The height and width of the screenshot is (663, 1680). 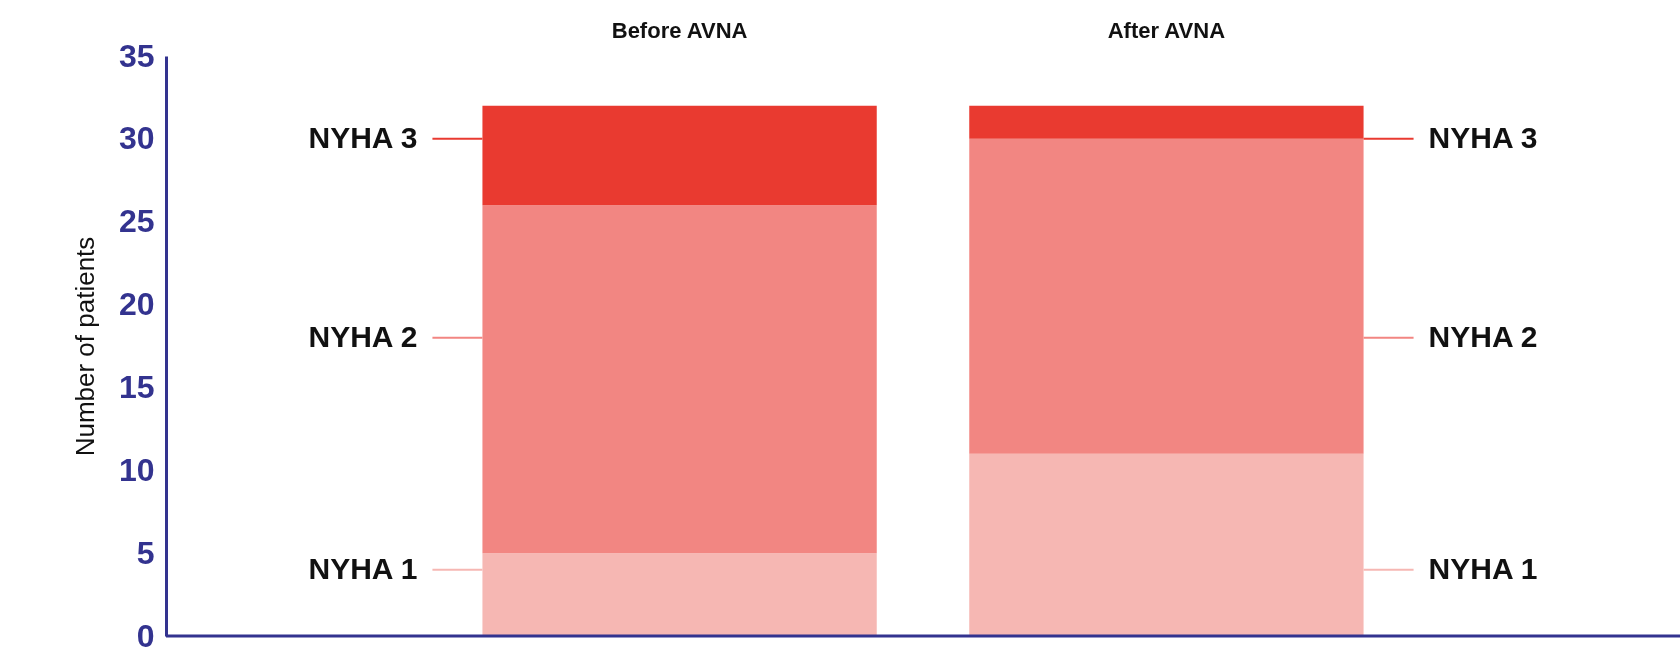 I want to click on text: NYHA 1, so click(x=363, y=568).